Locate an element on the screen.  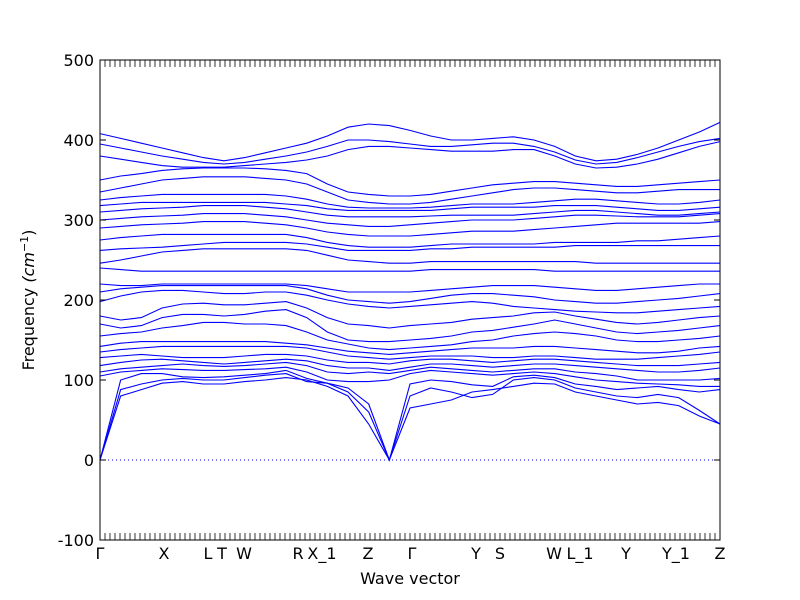
x-tick-label: T is located at coordinates (221, 553).